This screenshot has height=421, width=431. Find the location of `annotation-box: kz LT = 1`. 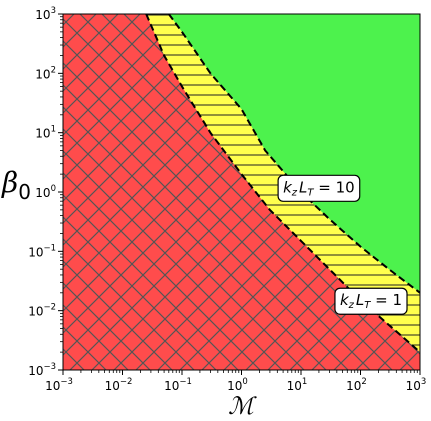

annotation-box: kz LT = 1 is located at coordinates (371, 301).